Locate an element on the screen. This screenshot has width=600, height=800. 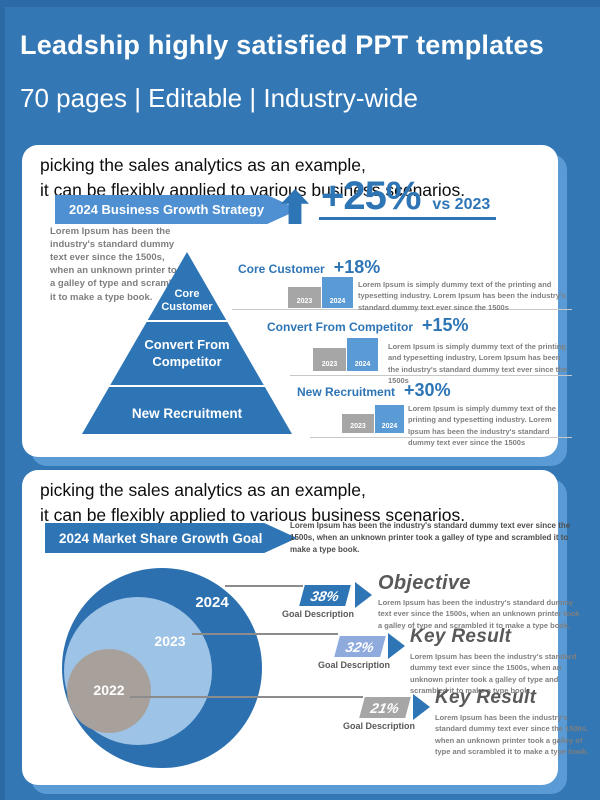
section-value: +15% is located at coordinates (445, 325).